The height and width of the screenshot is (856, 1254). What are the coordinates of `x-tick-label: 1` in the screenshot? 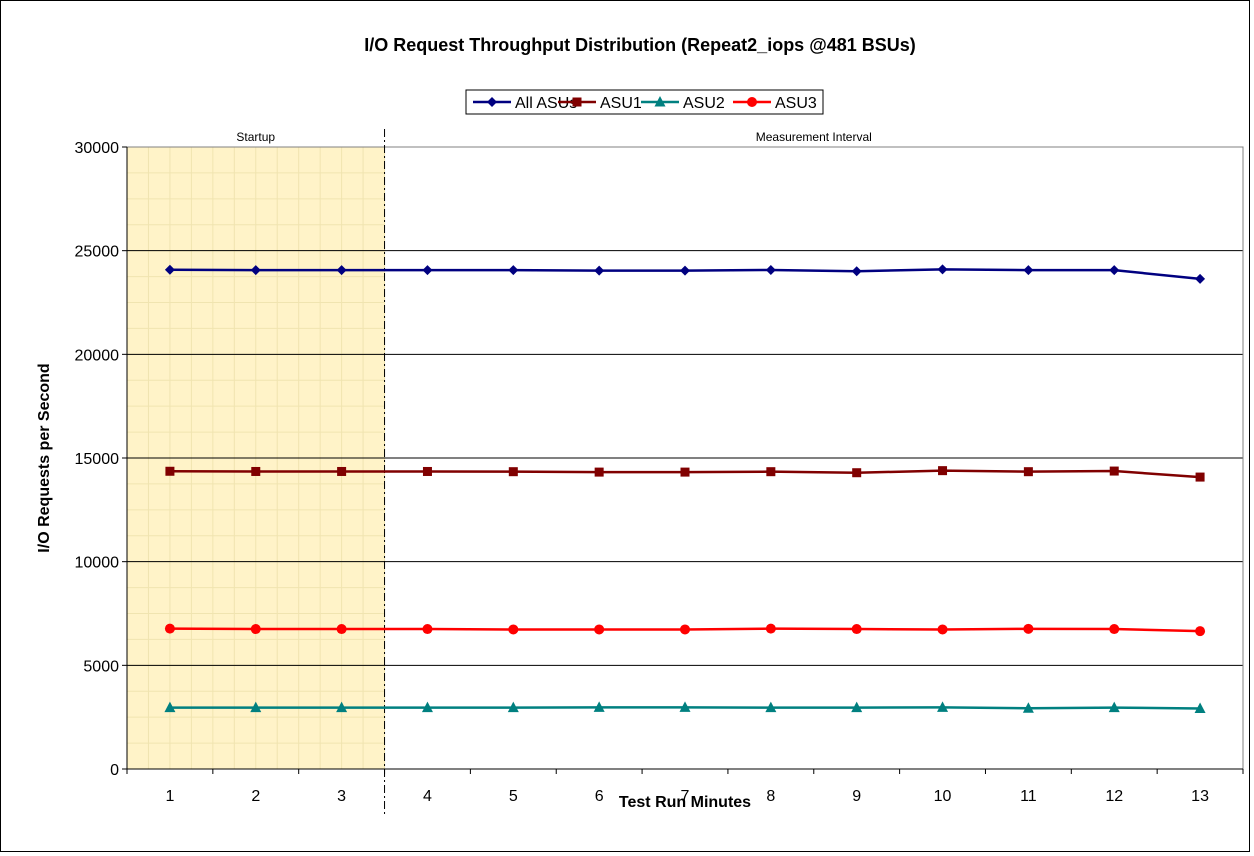 It's located at (169, 796).